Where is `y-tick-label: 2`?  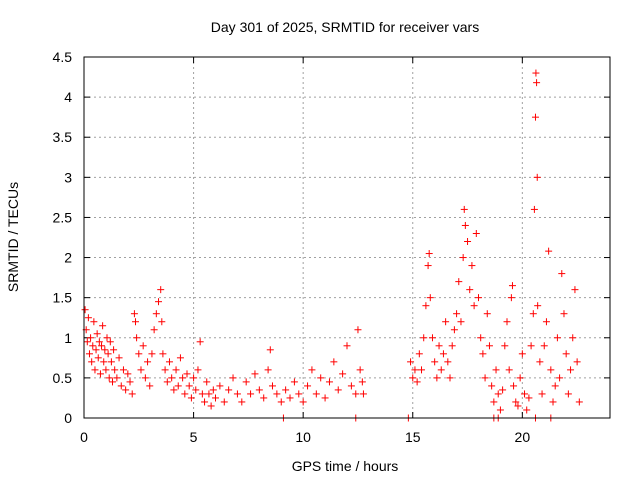
y-tick-label: 2 is located at coordinates (68, 258).